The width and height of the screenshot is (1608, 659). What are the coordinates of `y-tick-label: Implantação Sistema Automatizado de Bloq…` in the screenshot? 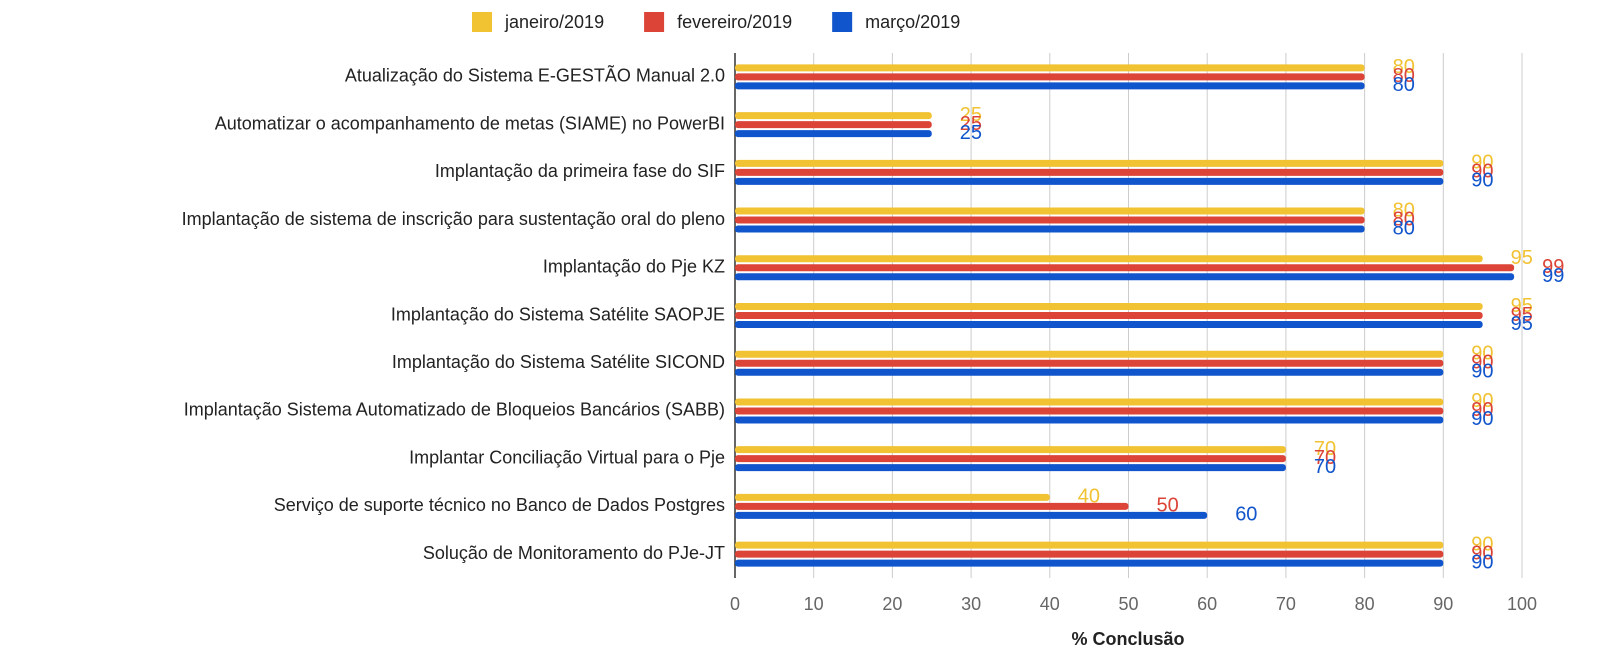 It's located at (454, 410).